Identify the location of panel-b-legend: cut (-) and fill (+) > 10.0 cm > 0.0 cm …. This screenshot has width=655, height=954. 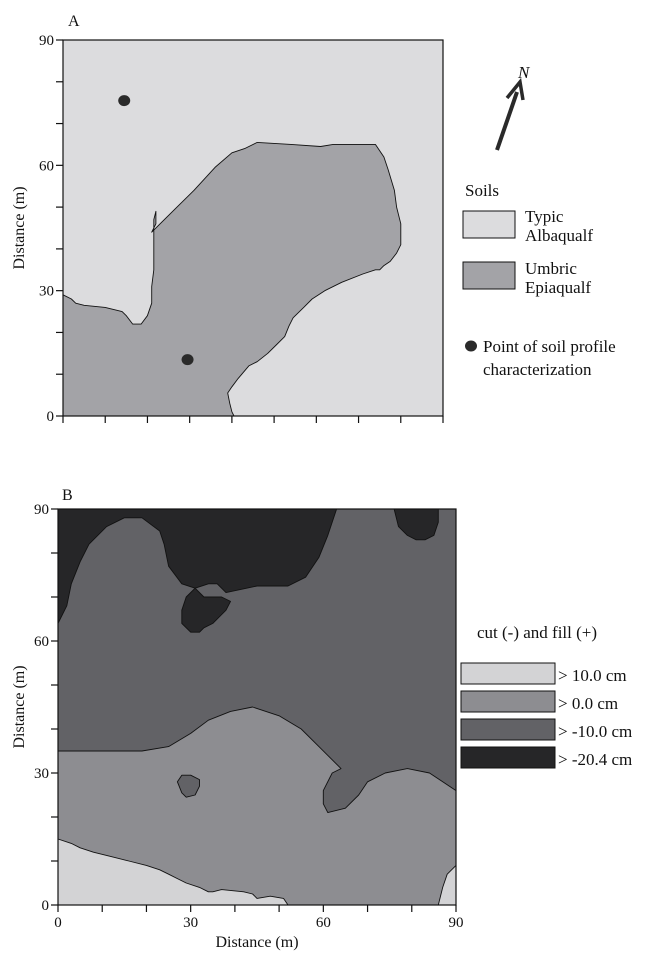
(546, 696).